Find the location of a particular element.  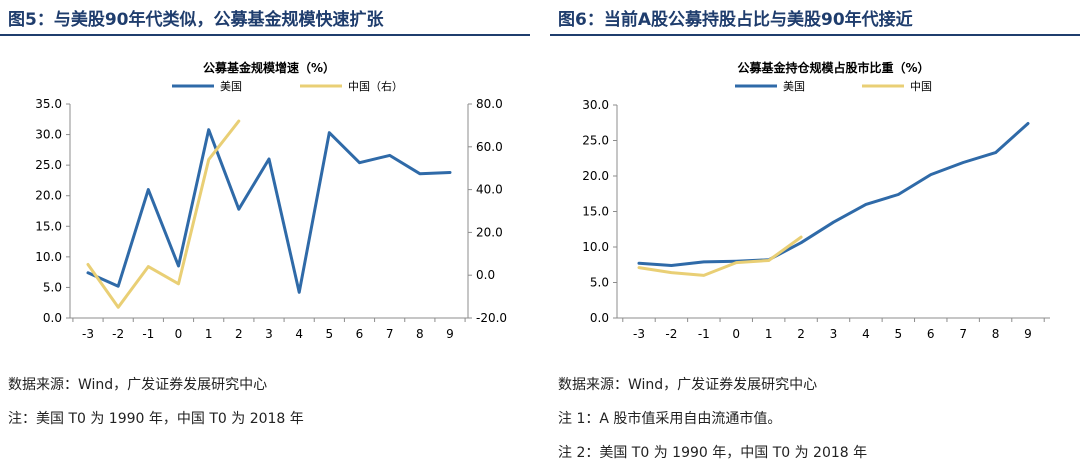

y2-tick-label: 80.0 is located at coordinates (489, 104).